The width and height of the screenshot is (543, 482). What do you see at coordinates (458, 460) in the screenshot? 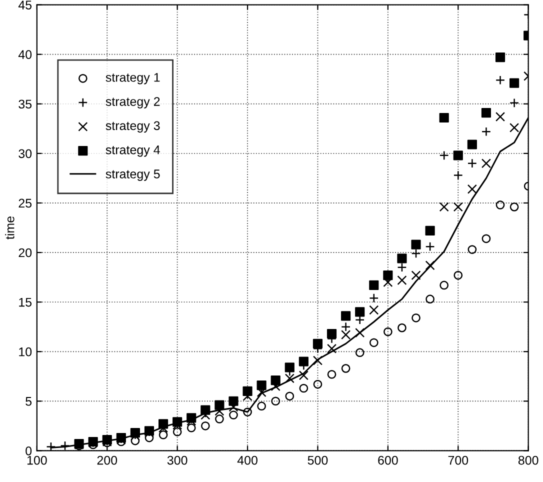
I see `x-tick-label: 700` at bounding box center [458, 460].